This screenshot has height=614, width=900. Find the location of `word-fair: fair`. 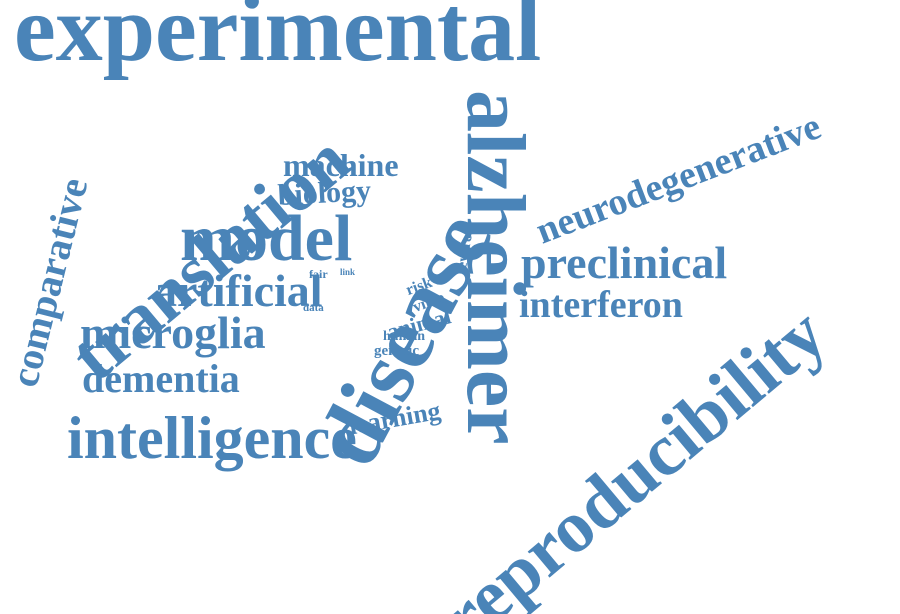

word-fair: fair is located at coordinates (318, 274).